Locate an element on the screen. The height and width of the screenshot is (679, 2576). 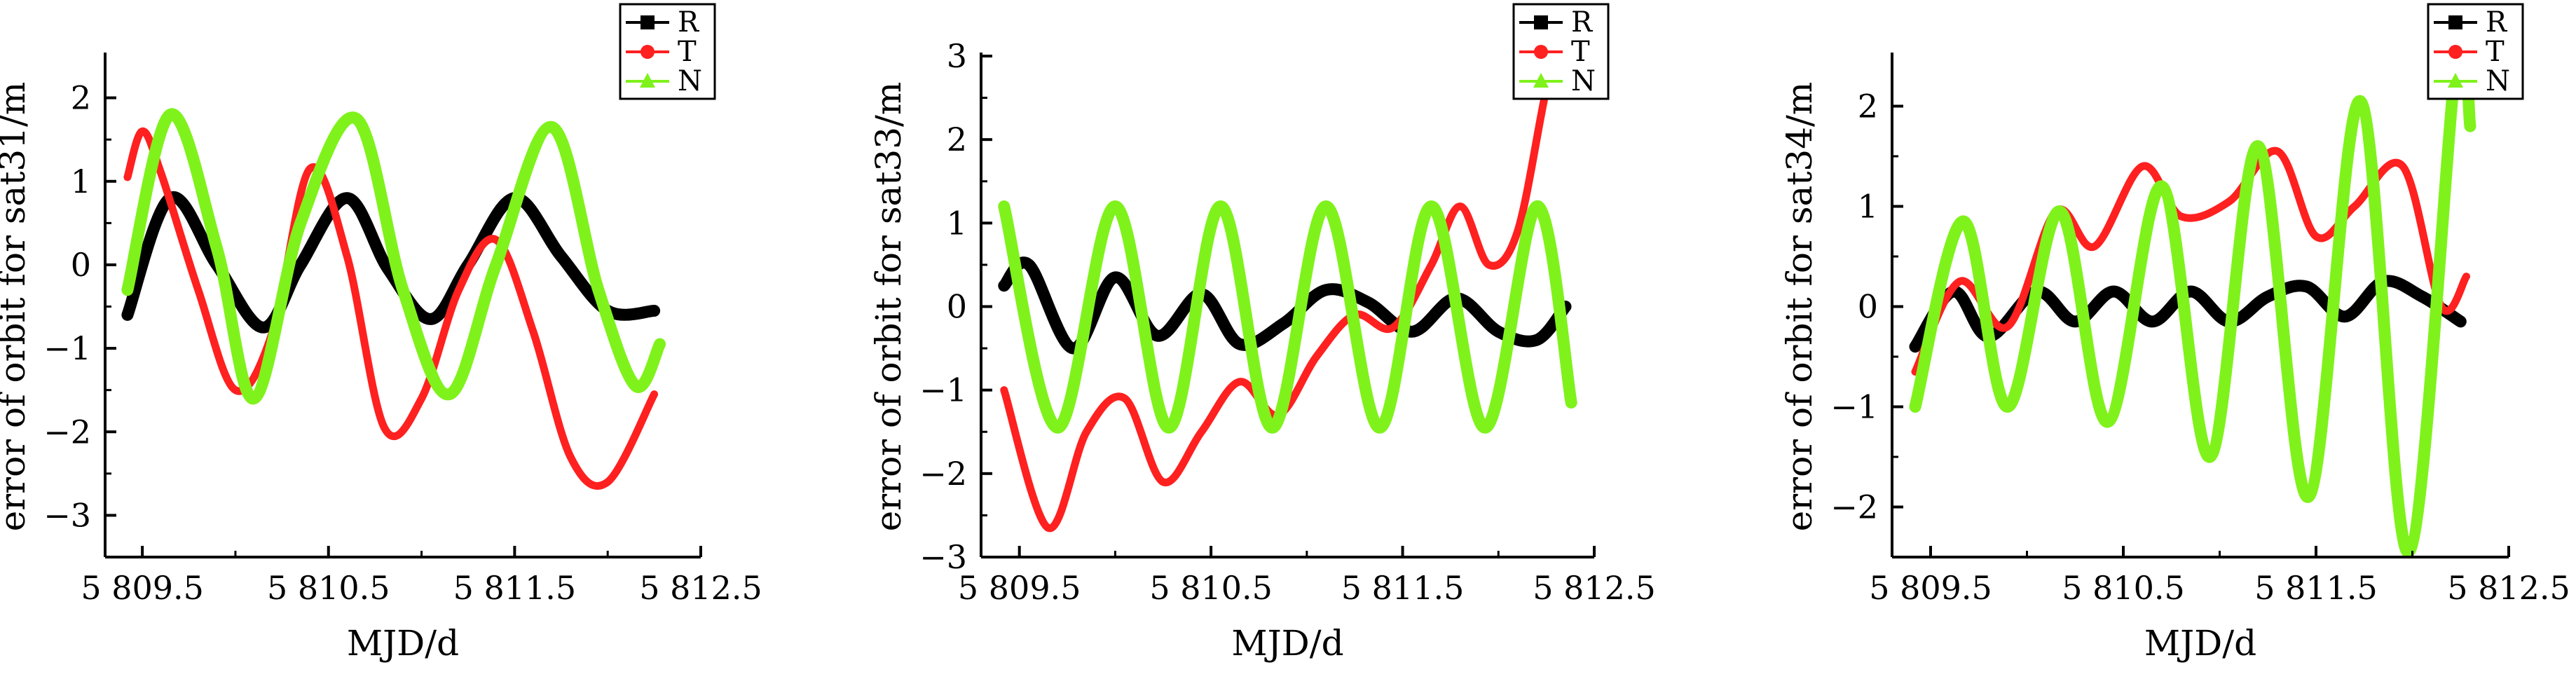
y-axis-label: error of orbit for sat33/m is located at coordinates (888, 307).